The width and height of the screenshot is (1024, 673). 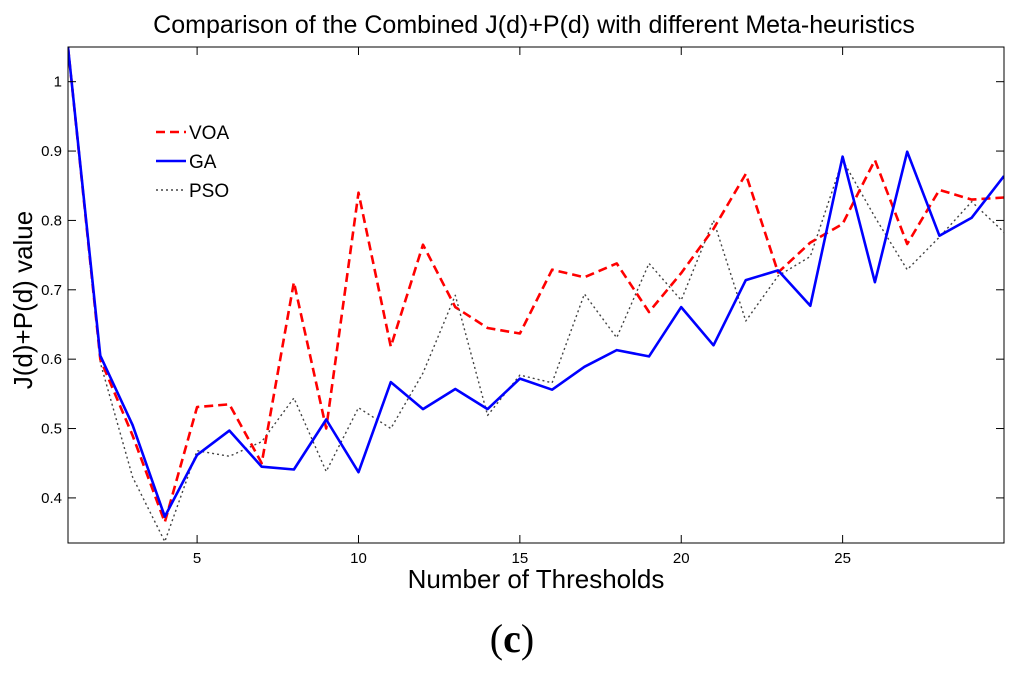 What do you see at coordinates (51, 429) in the screenshot?
I see `y-tick-label: 0.5` at bounding box center [51, 429].